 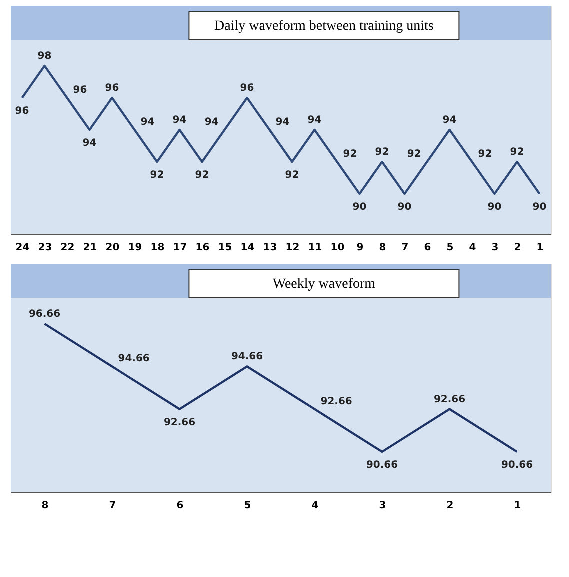 What do you see at coordinates (337, 248) in the screenshot?
I see `x-tick-label: 10` at bounding box center [337, 248].